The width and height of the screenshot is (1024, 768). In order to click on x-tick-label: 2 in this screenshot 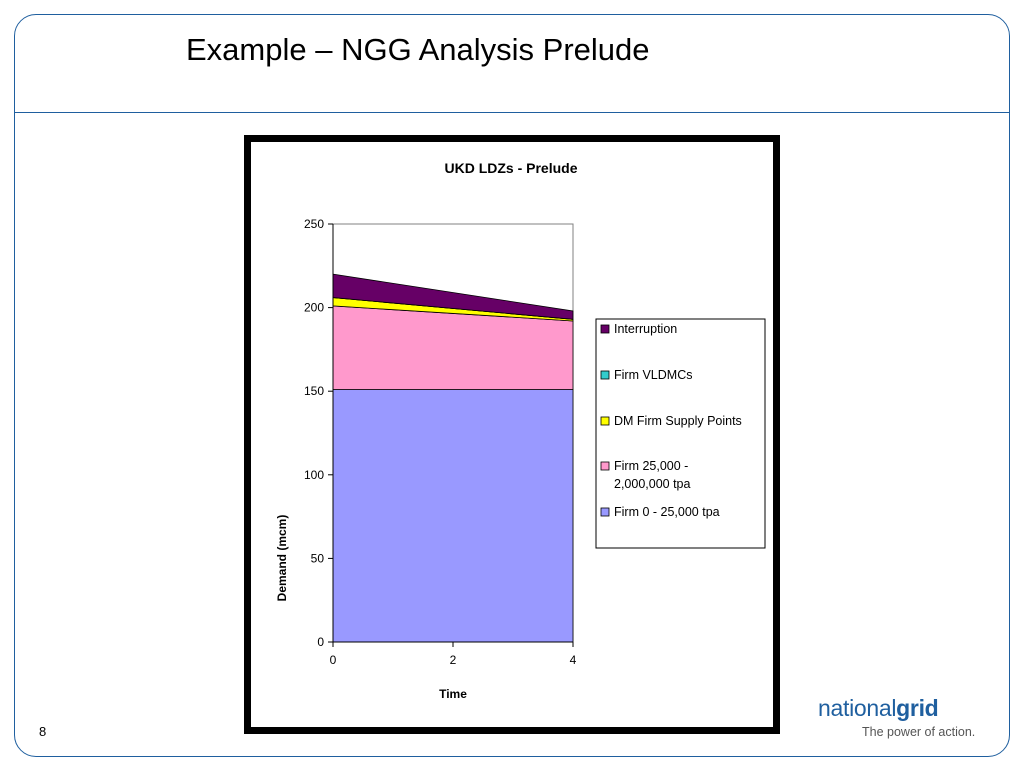, I will do `click(453, 660)`.